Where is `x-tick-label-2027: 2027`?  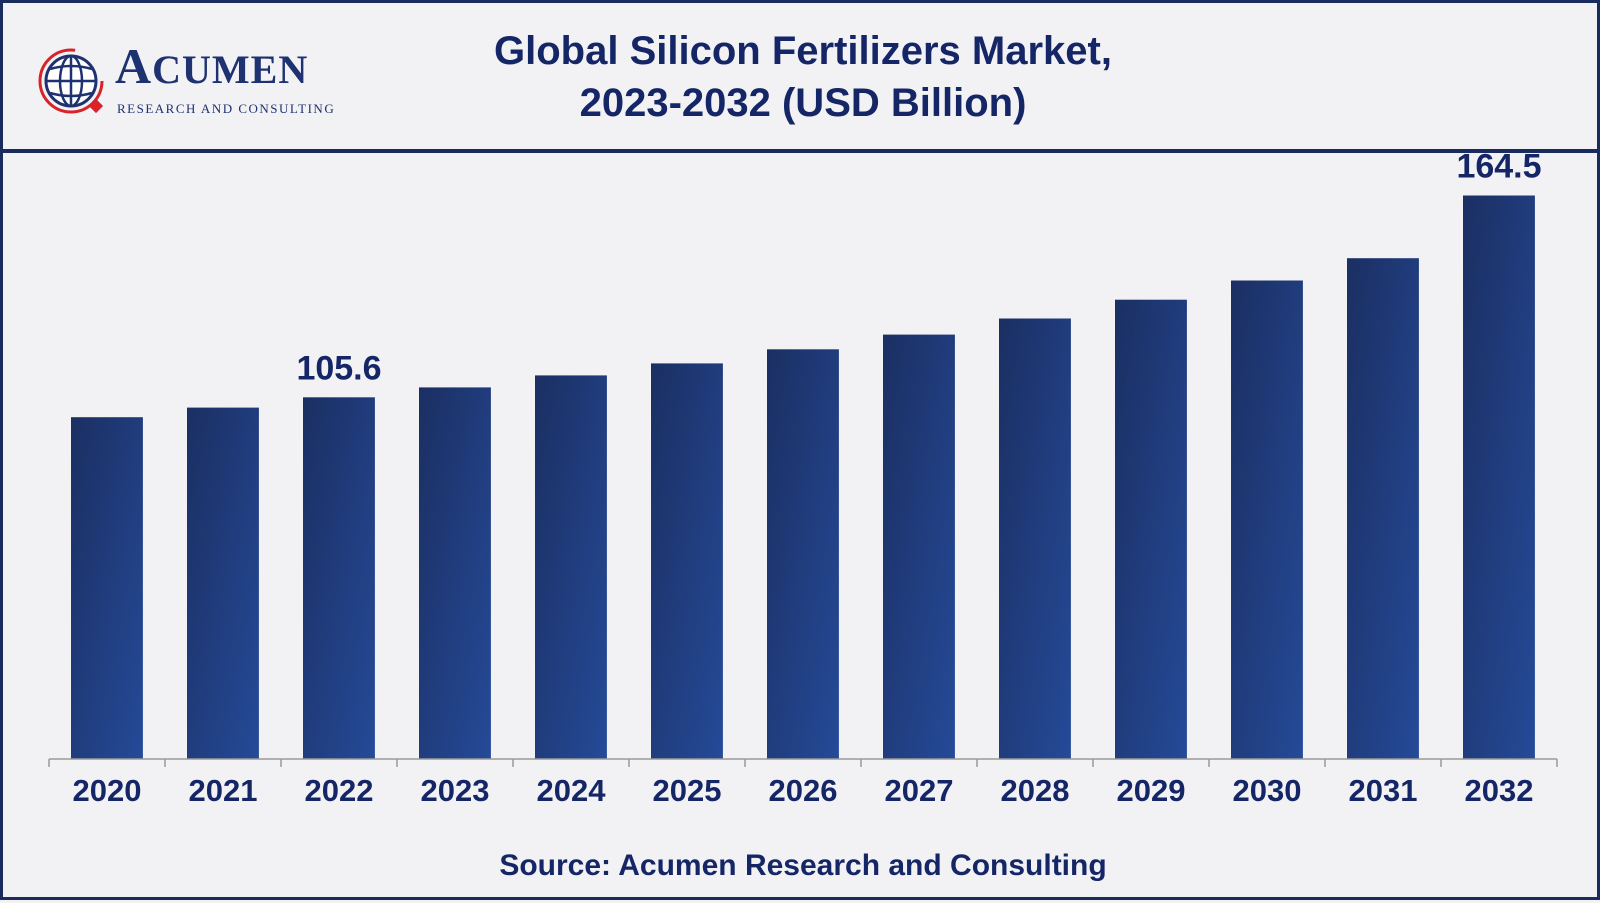
x-tick-label-2027: 2027 is located at coordinates (919, 790).